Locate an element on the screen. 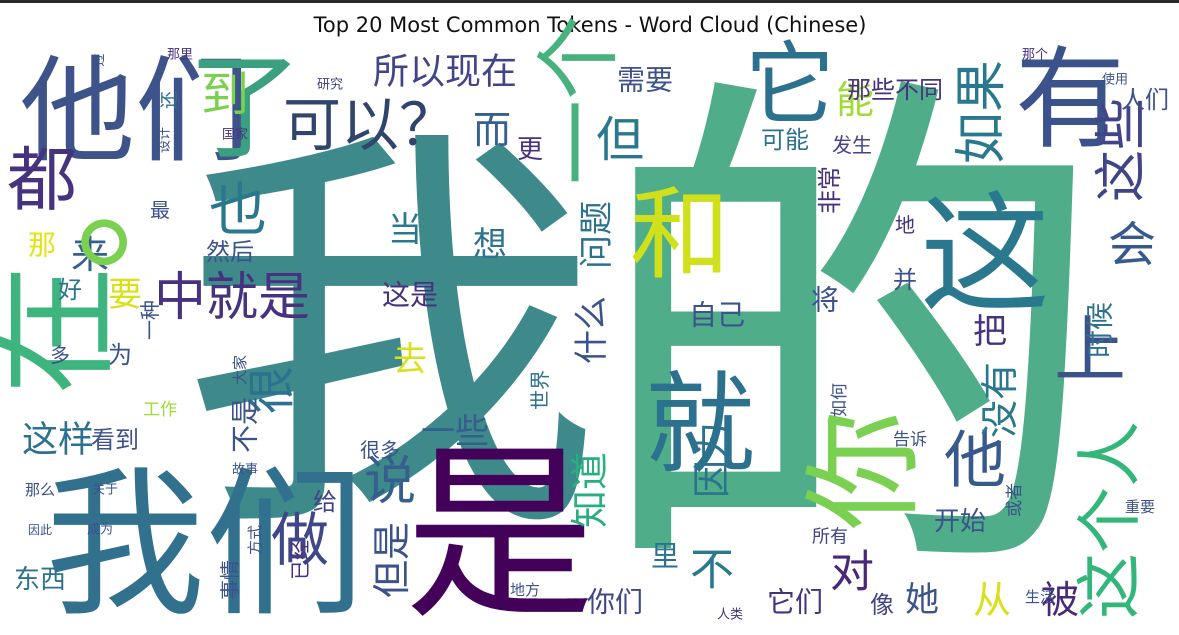  word: 中就是 is located at coordinates (232, 298).